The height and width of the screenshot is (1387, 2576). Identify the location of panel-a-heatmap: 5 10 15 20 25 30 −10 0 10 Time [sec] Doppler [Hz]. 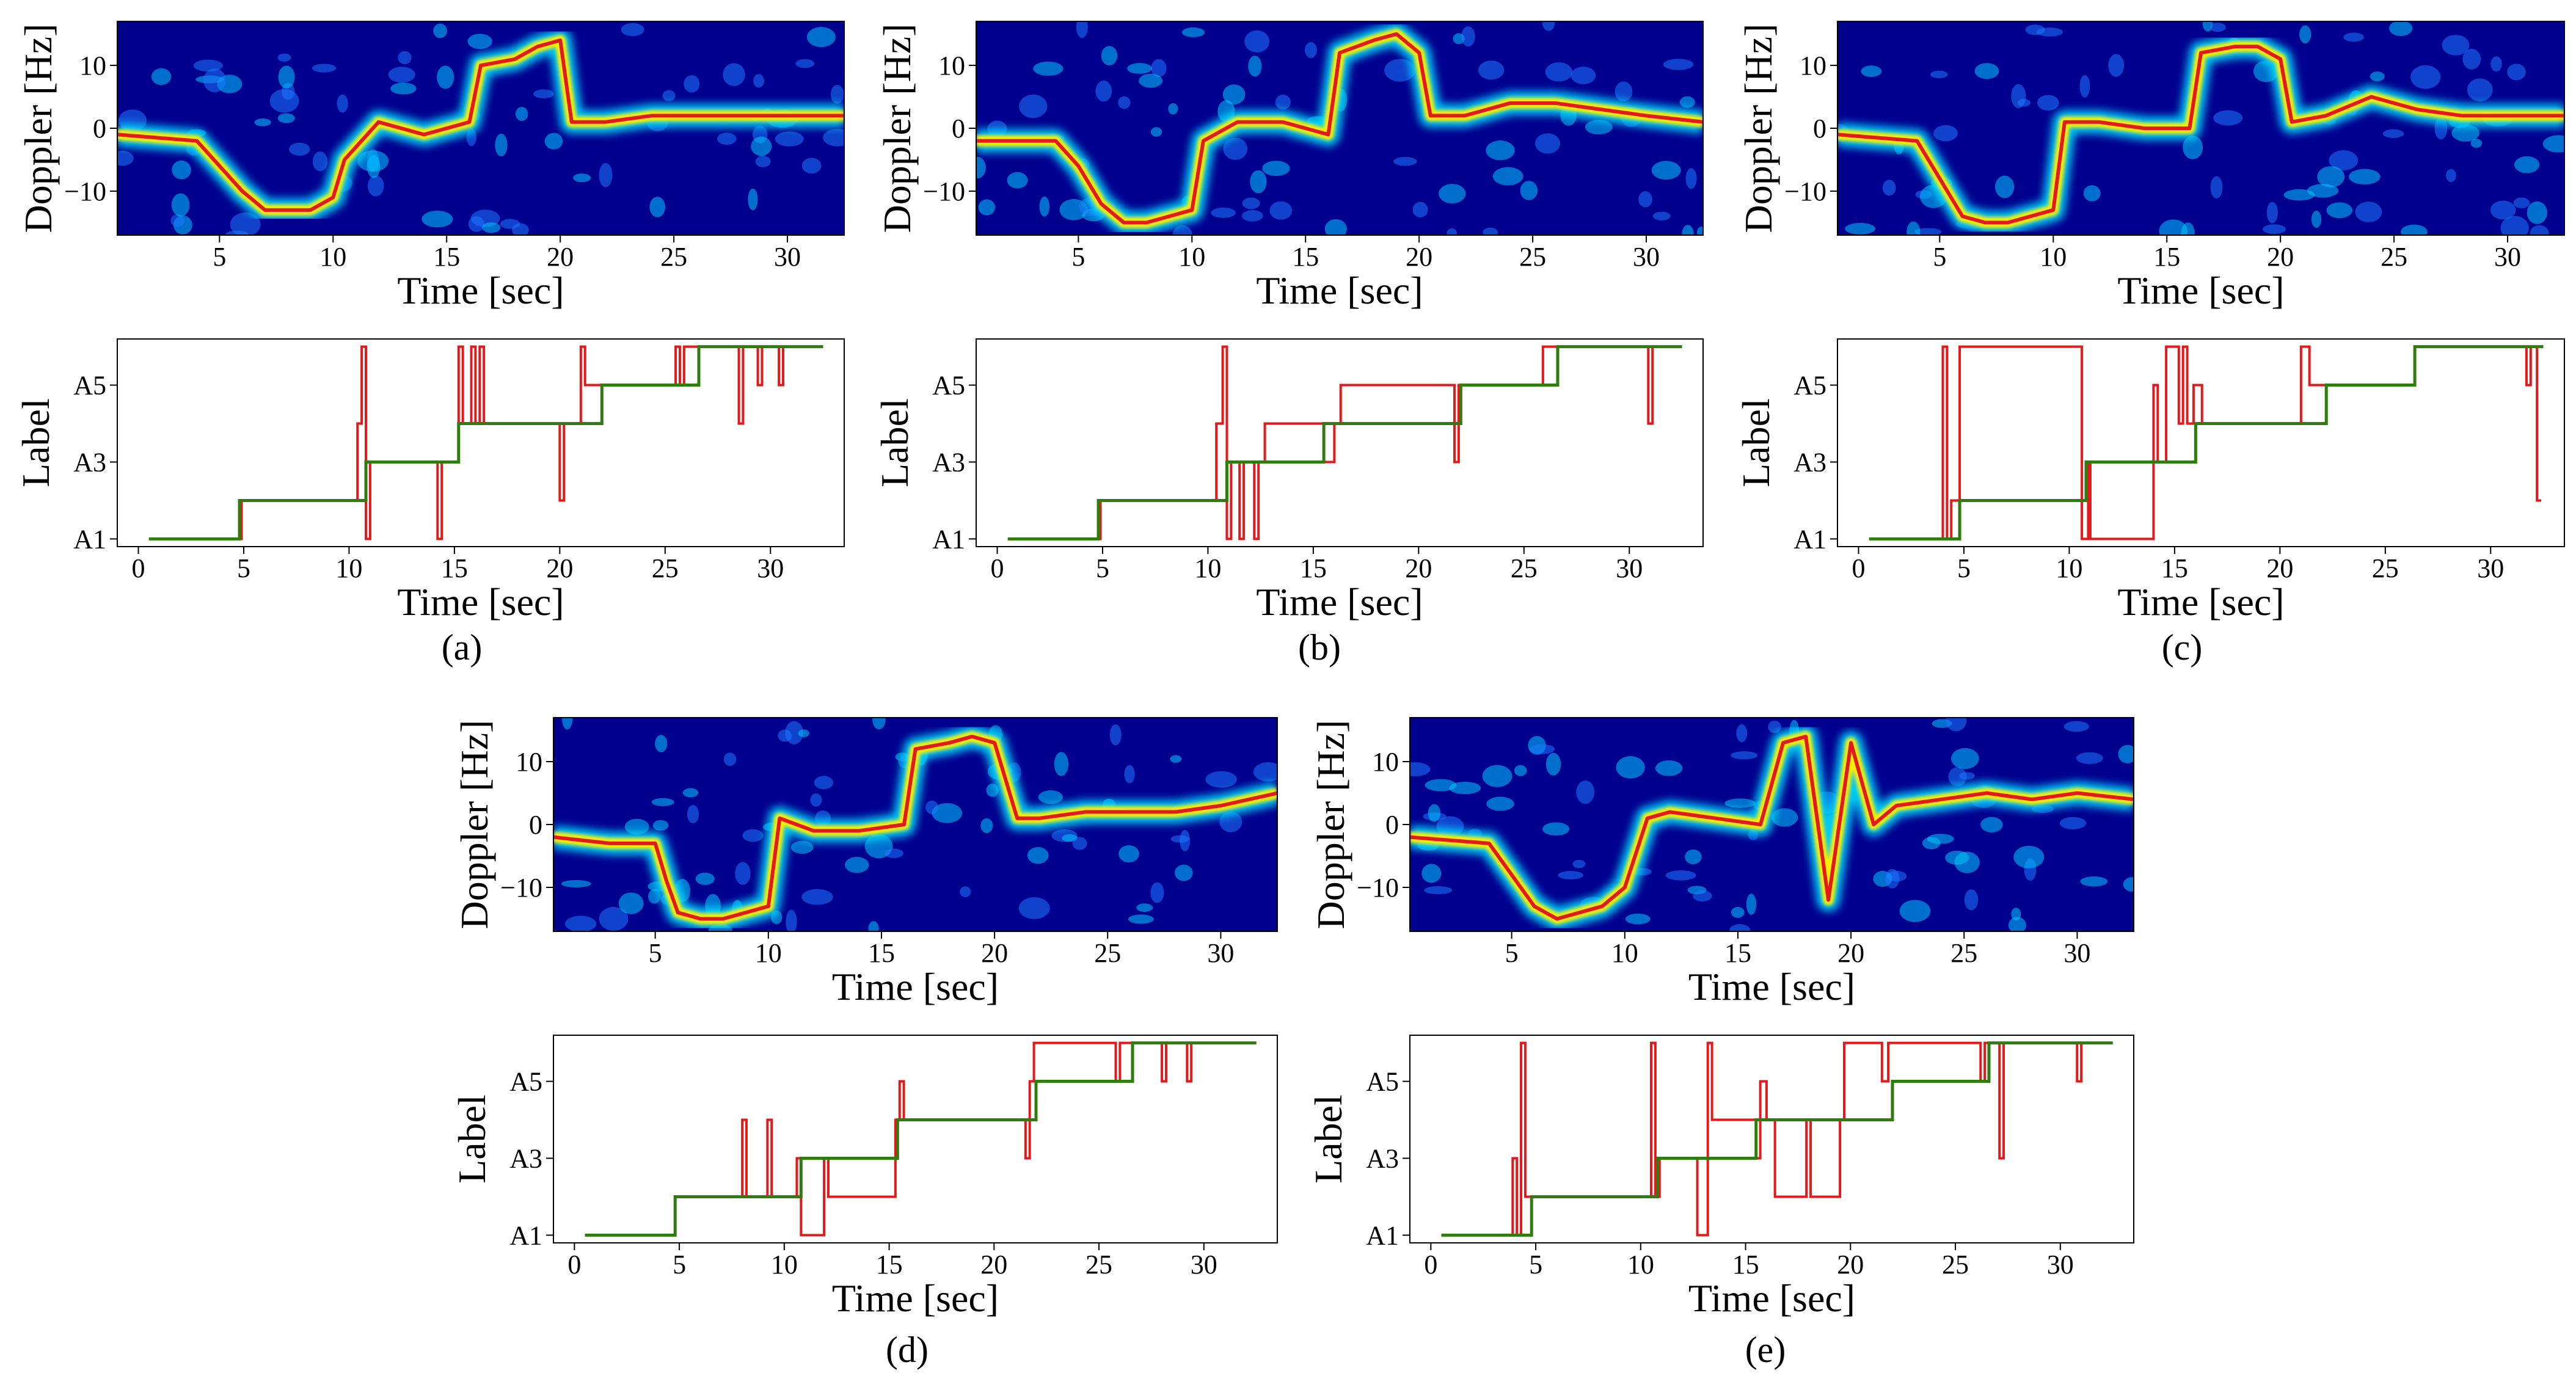
(431, 166).